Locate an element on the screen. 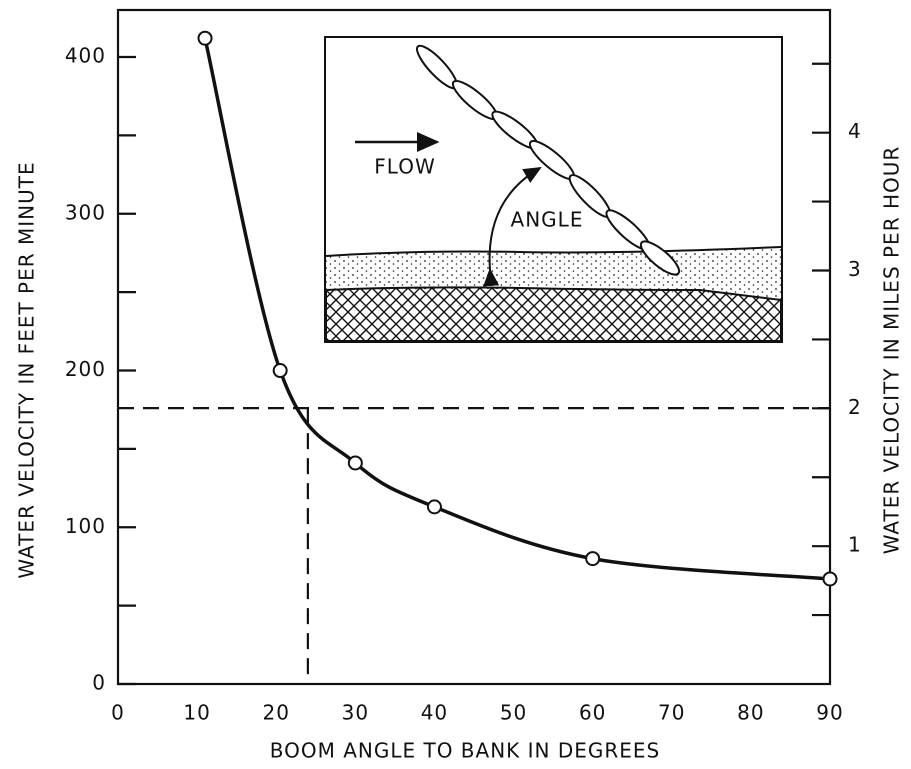 Image resolution: width=911 pixels, height=769 pixels. x-tick-label: 0 is located at coordinates (118, 713).